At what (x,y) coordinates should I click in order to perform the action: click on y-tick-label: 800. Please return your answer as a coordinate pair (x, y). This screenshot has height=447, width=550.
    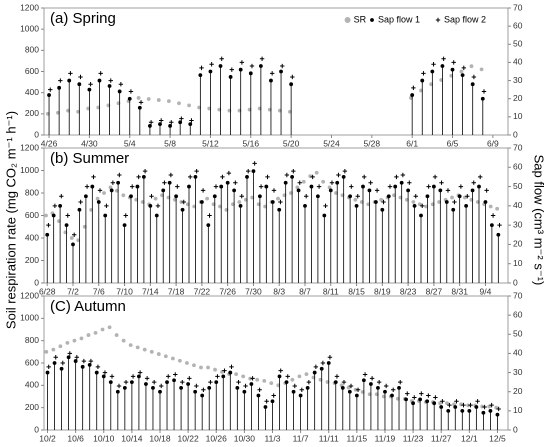
    Looking at the image, I should click on (32, 50).